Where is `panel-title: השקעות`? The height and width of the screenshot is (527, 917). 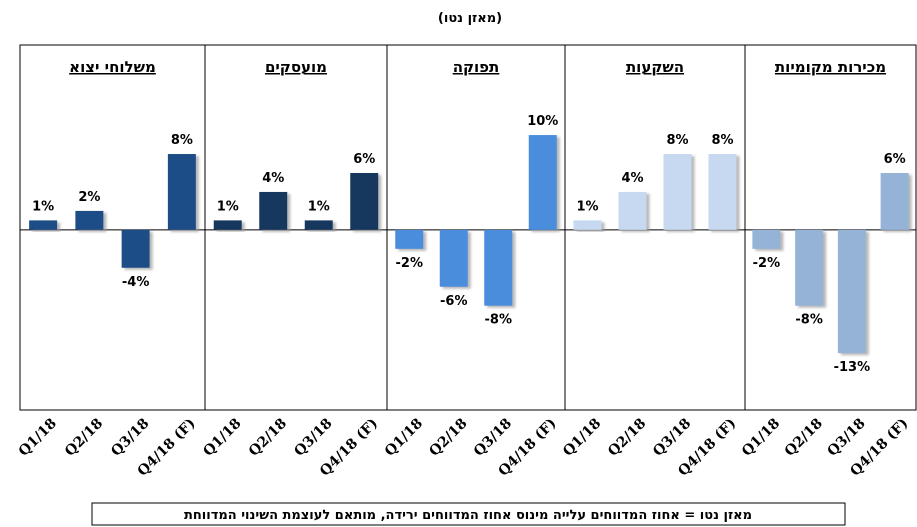
panel-title: השקעות is located at coordinates (655, 67).